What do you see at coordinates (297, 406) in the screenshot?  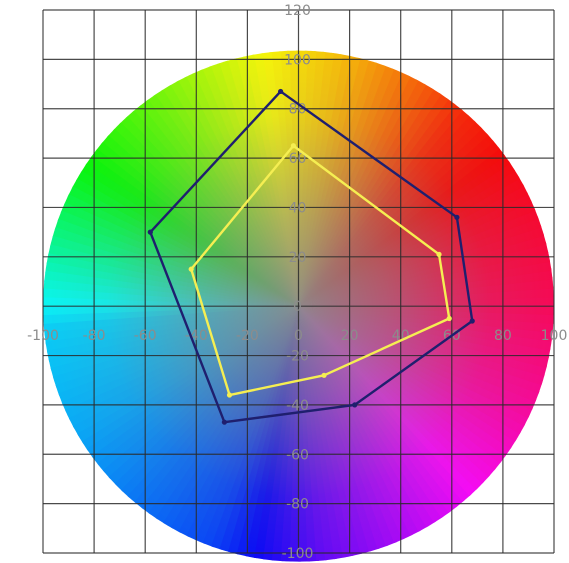 I see `y-tick-label: -40` at bounding box center [297, 406].